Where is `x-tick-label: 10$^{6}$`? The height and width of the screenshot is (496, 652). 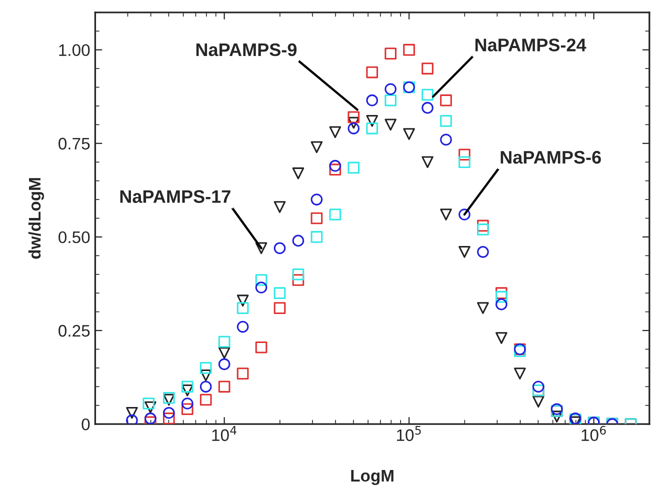 x-tick-label: 10$^{6}$ is located at coordinates (594, 434).